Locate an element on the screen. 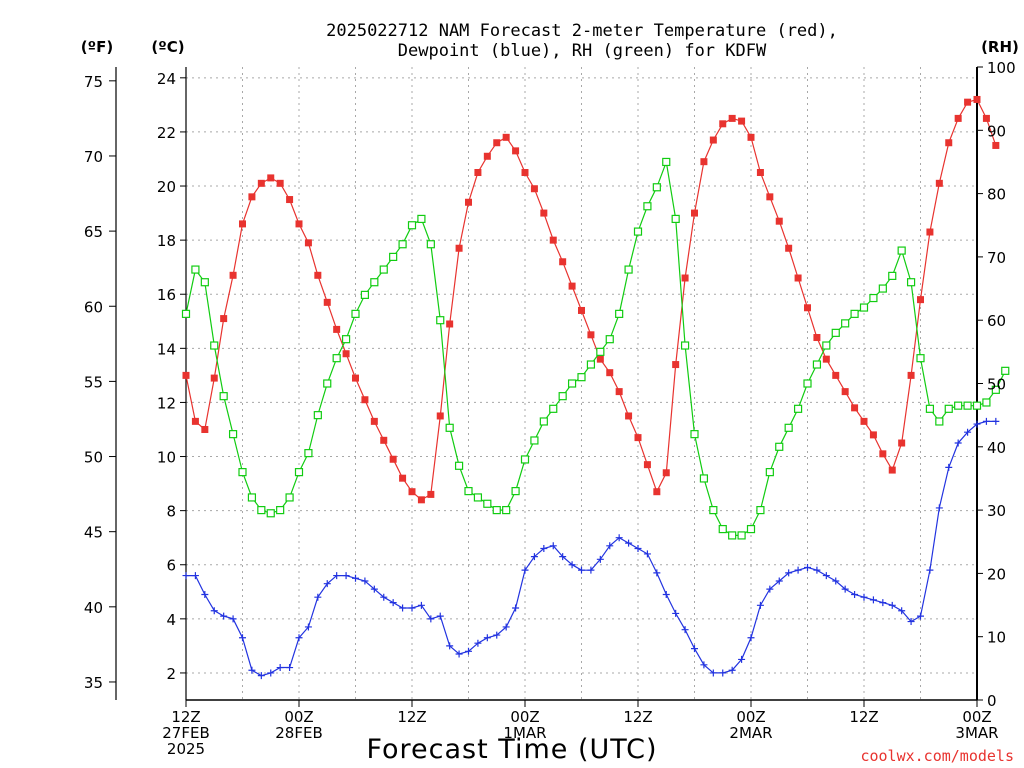 The image size is (1024, 768). rh-tick-label: 60 is located at coordinates (996, 321).